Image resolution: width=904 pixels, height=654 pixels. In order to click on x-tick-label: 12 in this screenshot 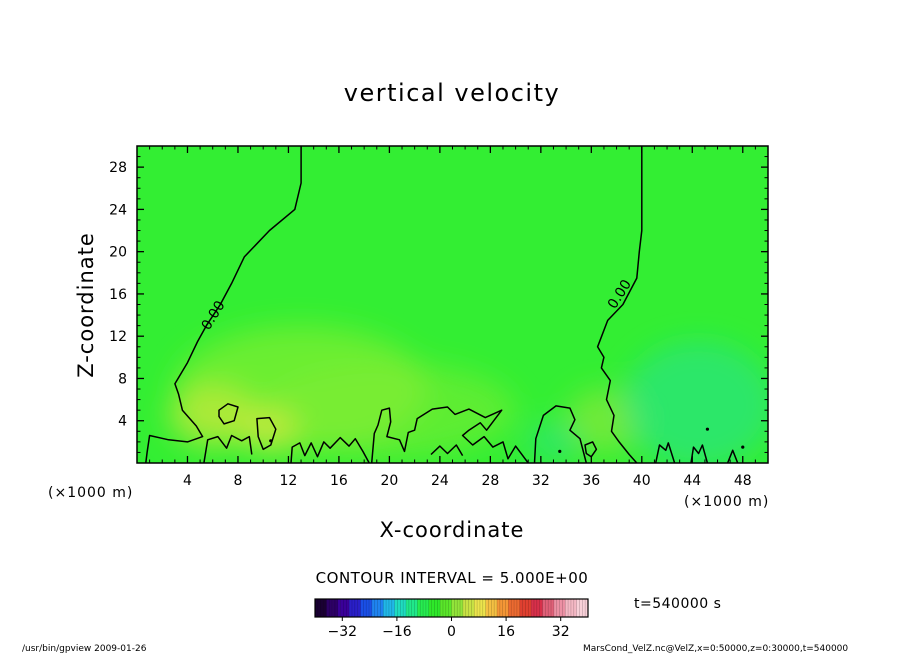, I will do `click(289, 481)`.